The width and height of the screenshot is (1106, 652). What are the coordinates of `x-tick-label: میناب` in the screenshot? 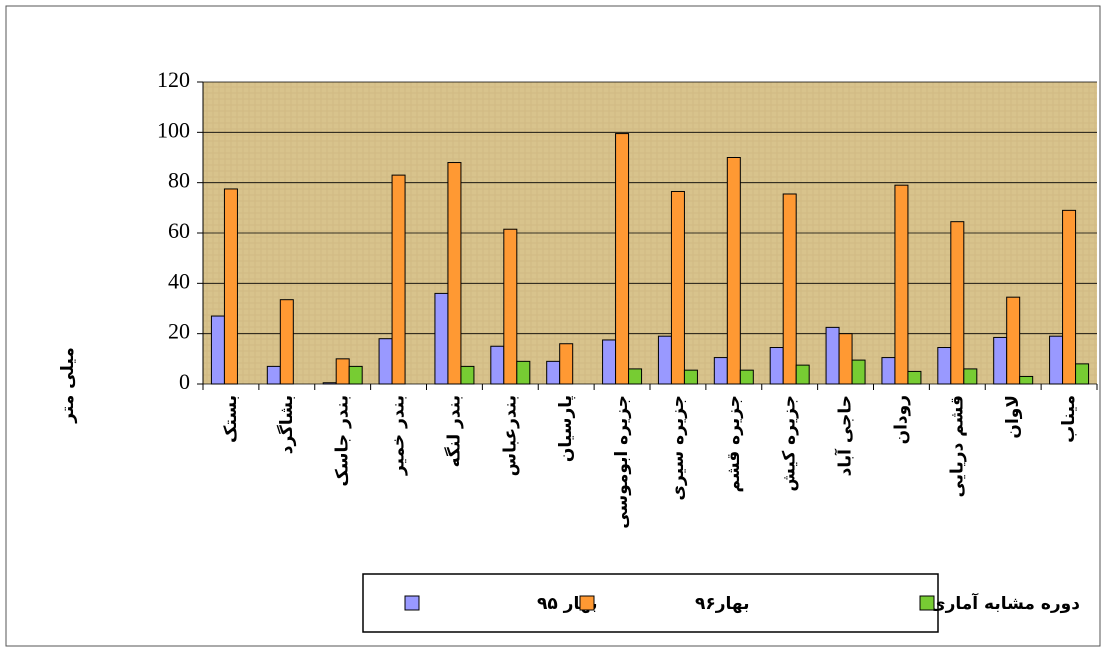 It's located at (1069, 419).